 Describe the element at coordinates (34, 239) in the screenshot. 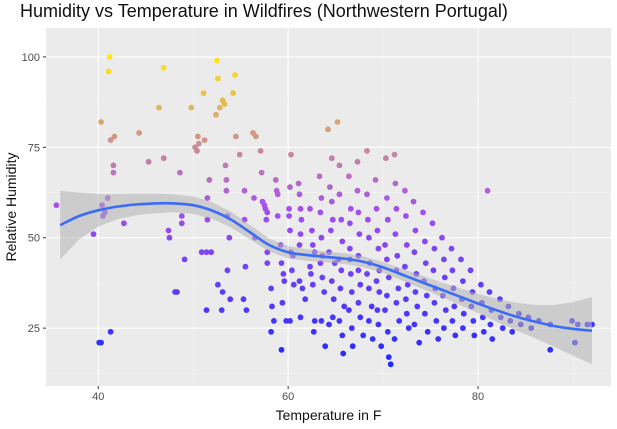

I see `y-tick-label: 50` at that location.